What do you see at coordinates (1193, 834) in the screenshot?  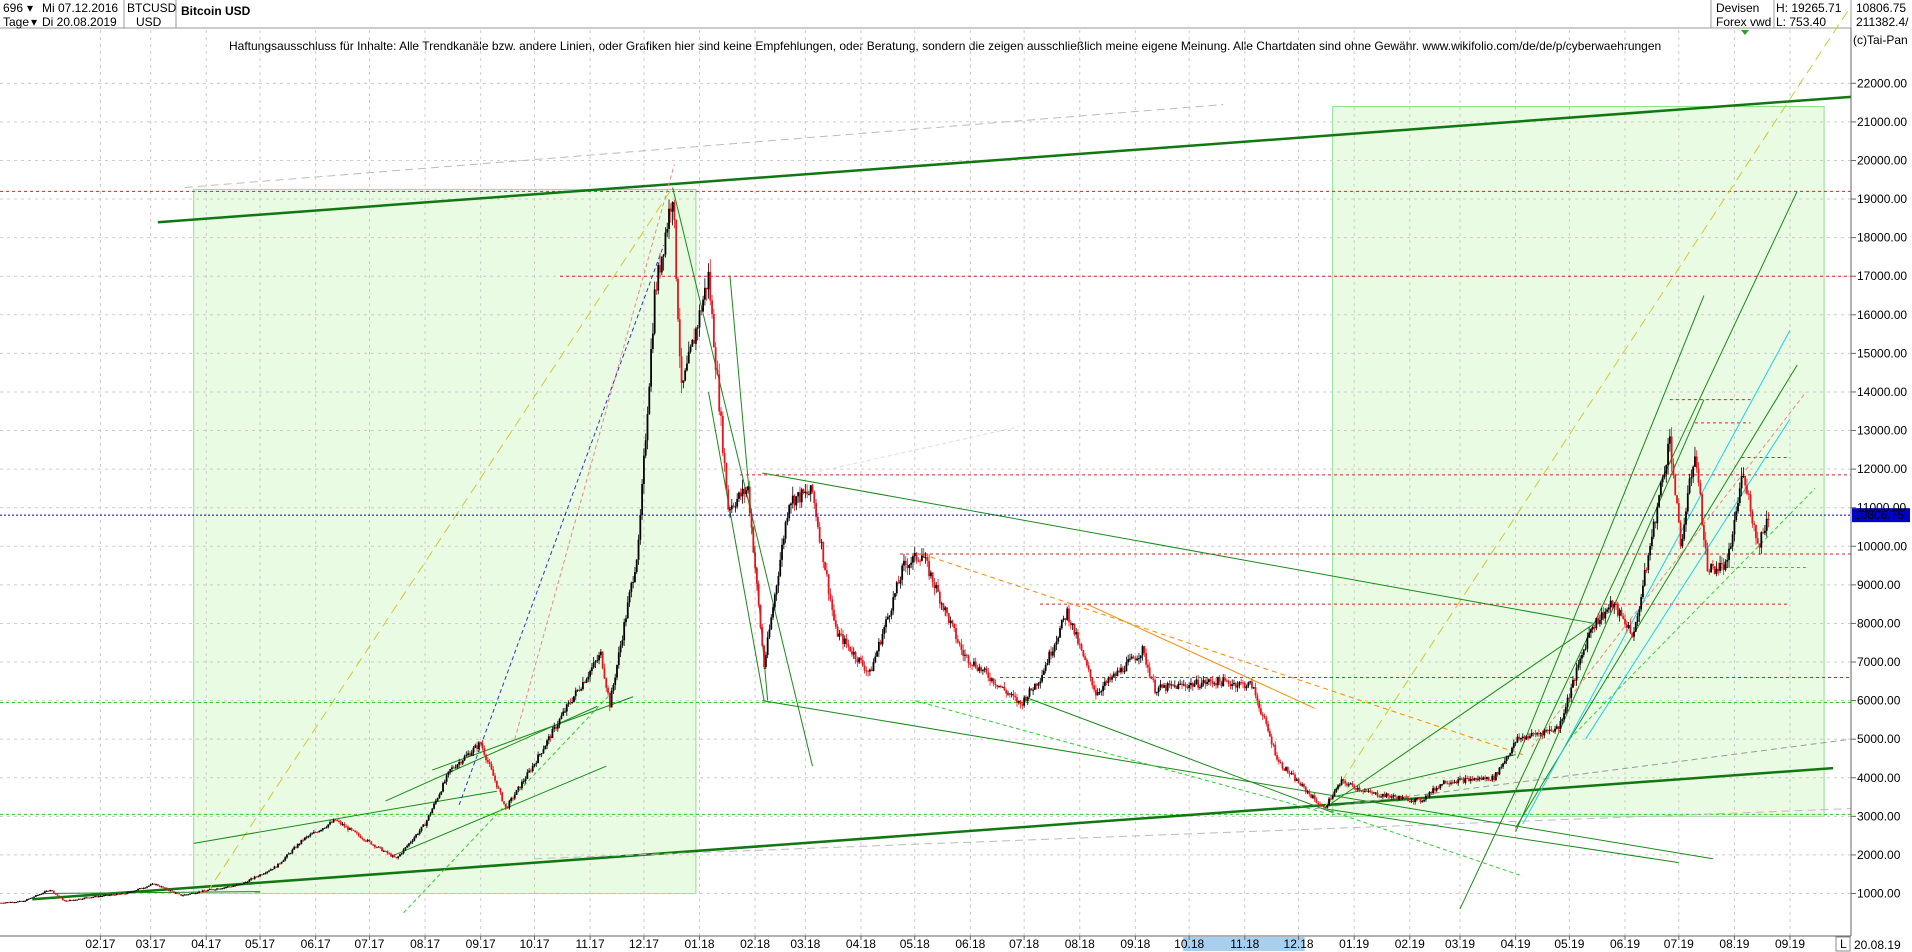 I see `lower-grey-dashed` at bounding box center [1193, 834].